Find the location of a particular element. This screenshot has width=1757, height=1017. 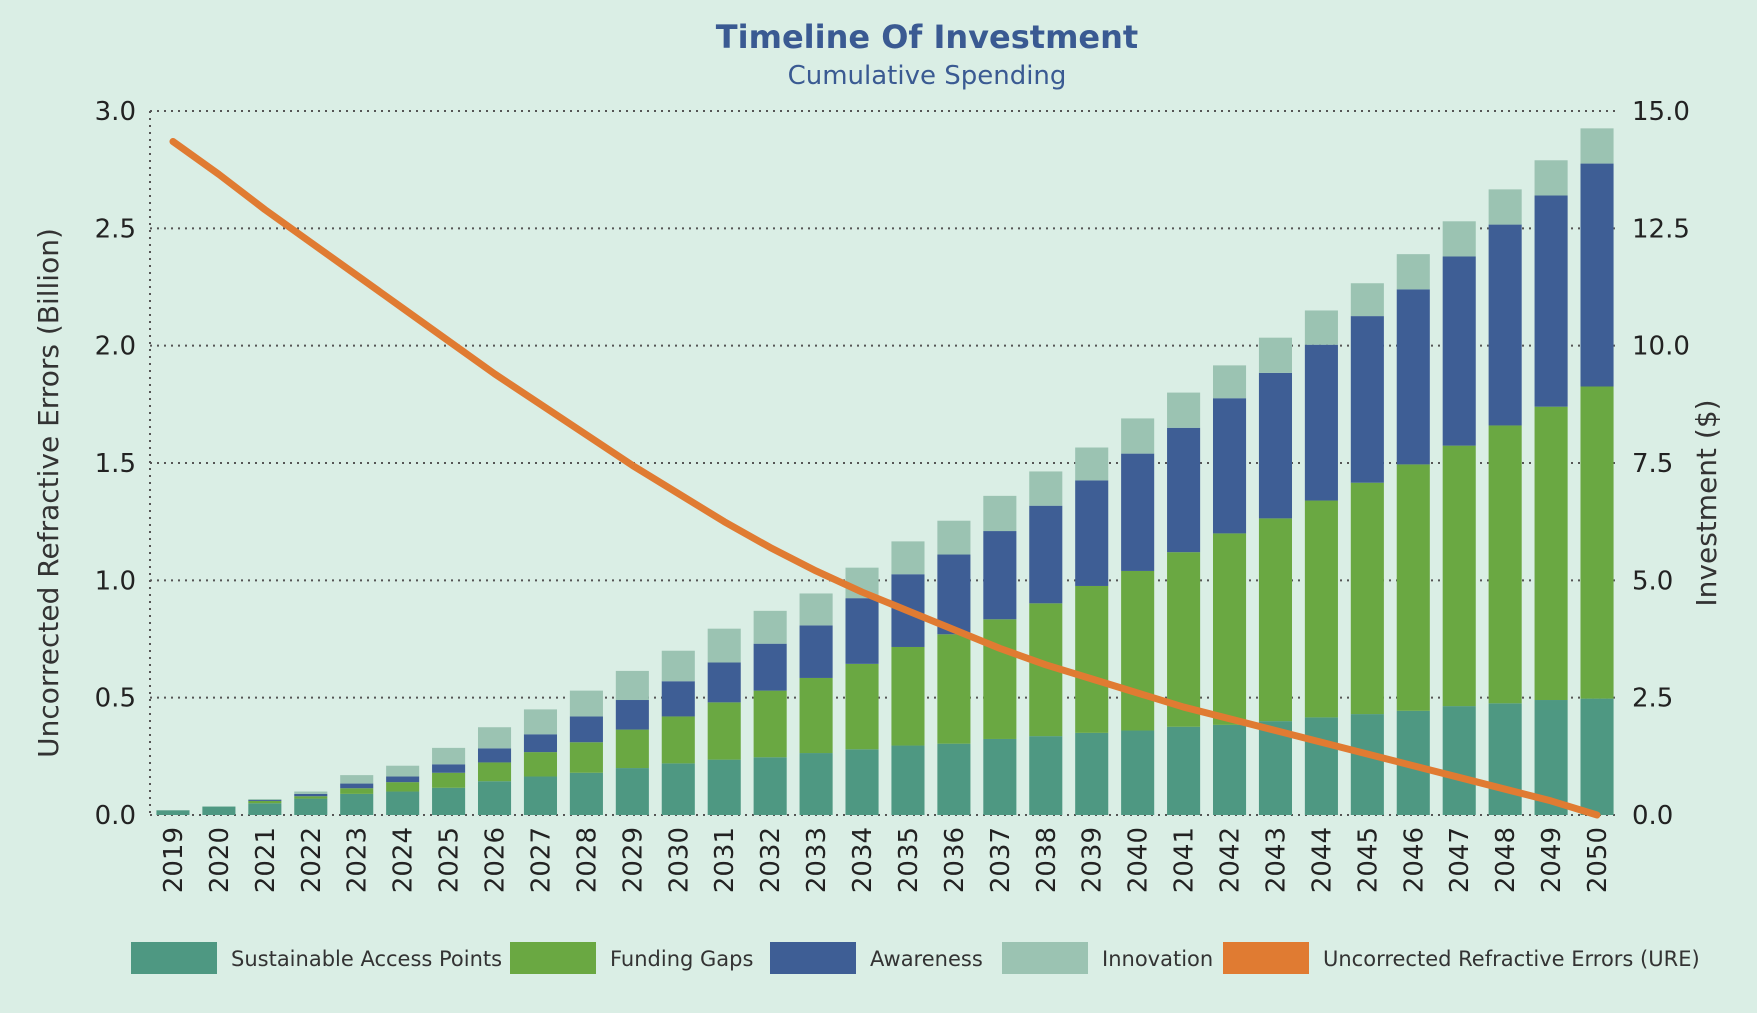

x-tick-label: 2038 is located at coordinates (1047, 860).